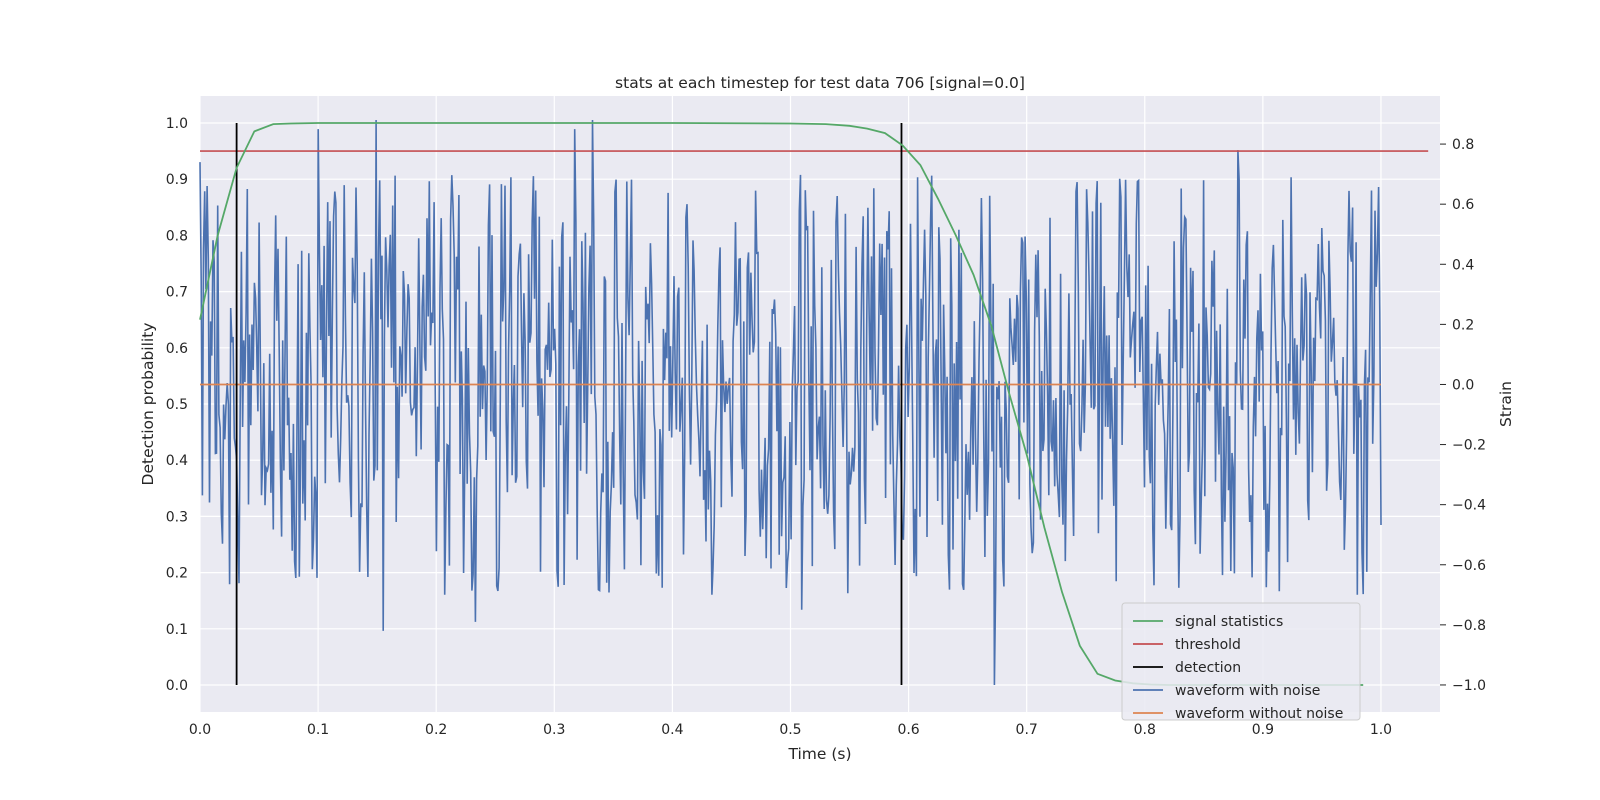  Describe the element at coordinates (1469, 506) in the screenshot. I see `y-right-tick-label: −0.4` at that location.